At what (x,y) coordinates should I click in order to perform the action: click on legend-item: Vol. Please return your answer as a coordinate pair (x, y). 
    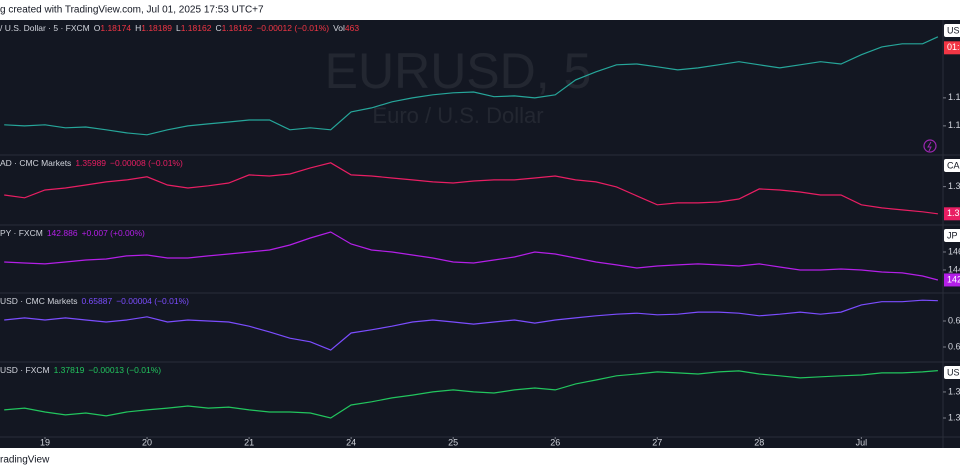
    Looking at the image, I should click on (339, 28).